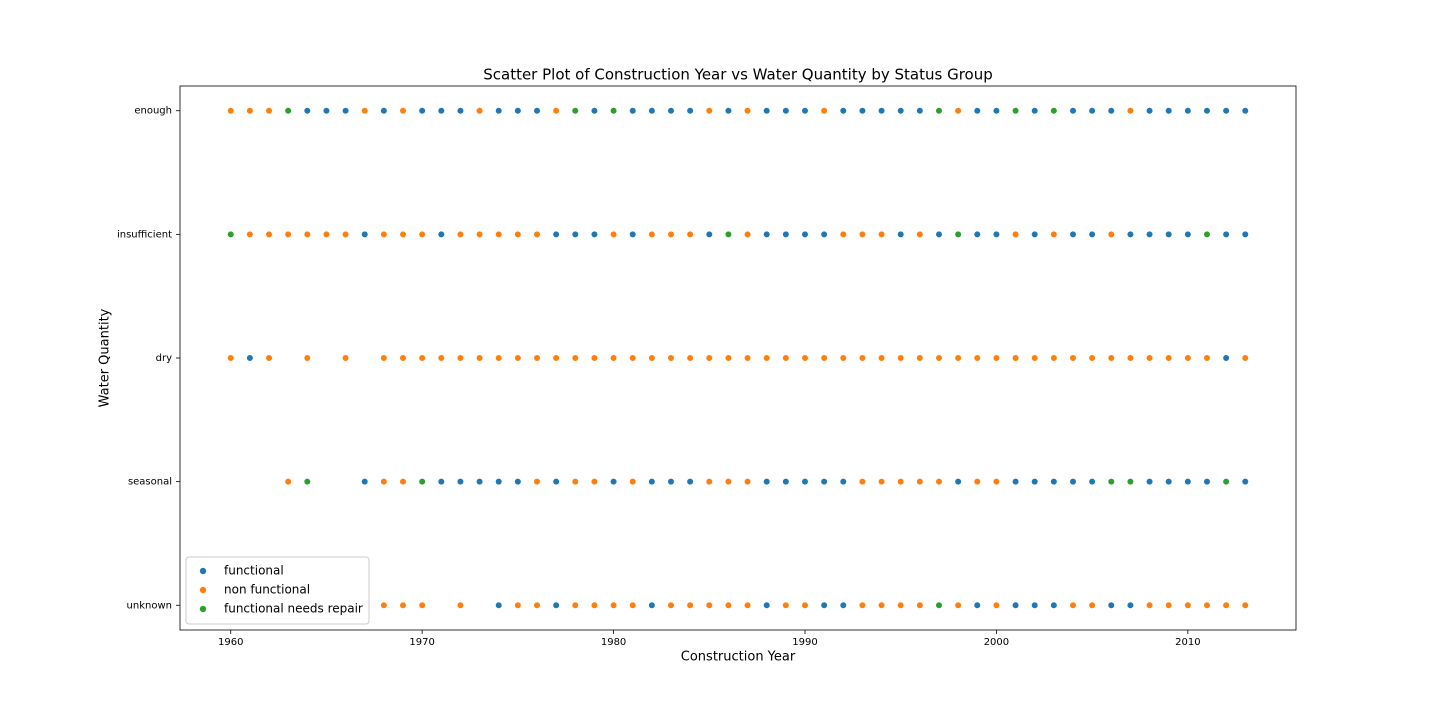 This screenshot has width=1440, height=720. What do you see at coordinates (738, 657) in the screenshot?
I see `x-axis-label: Construction Year` at bounding box center [738, 657].